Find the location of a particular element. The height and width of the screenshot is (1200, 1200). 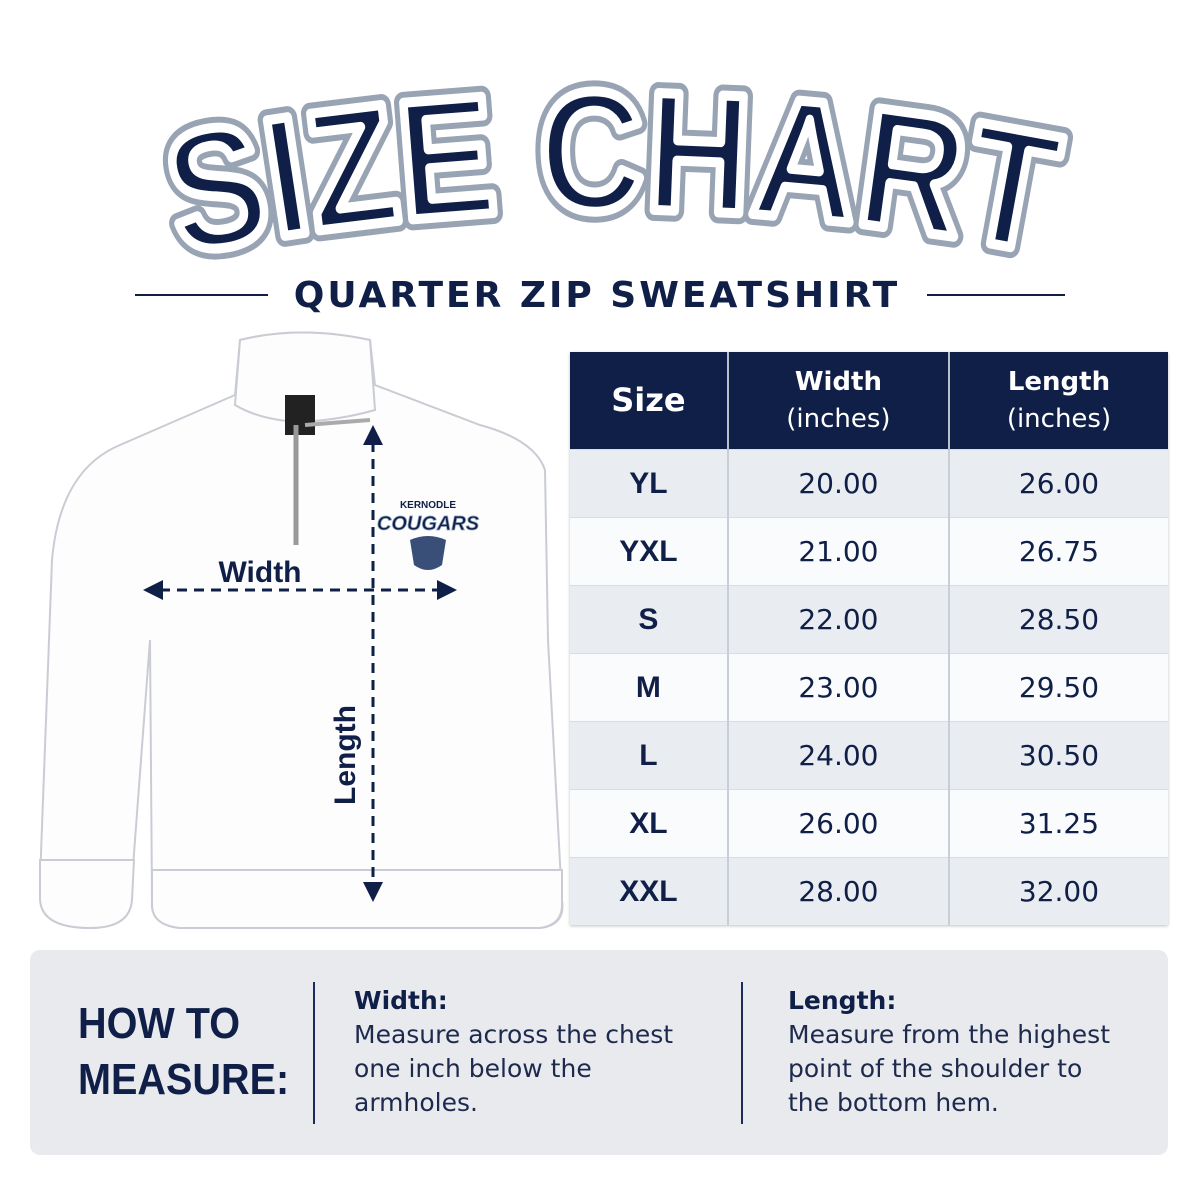

value-cell: 21.00 is located at coordinates (837, 551).